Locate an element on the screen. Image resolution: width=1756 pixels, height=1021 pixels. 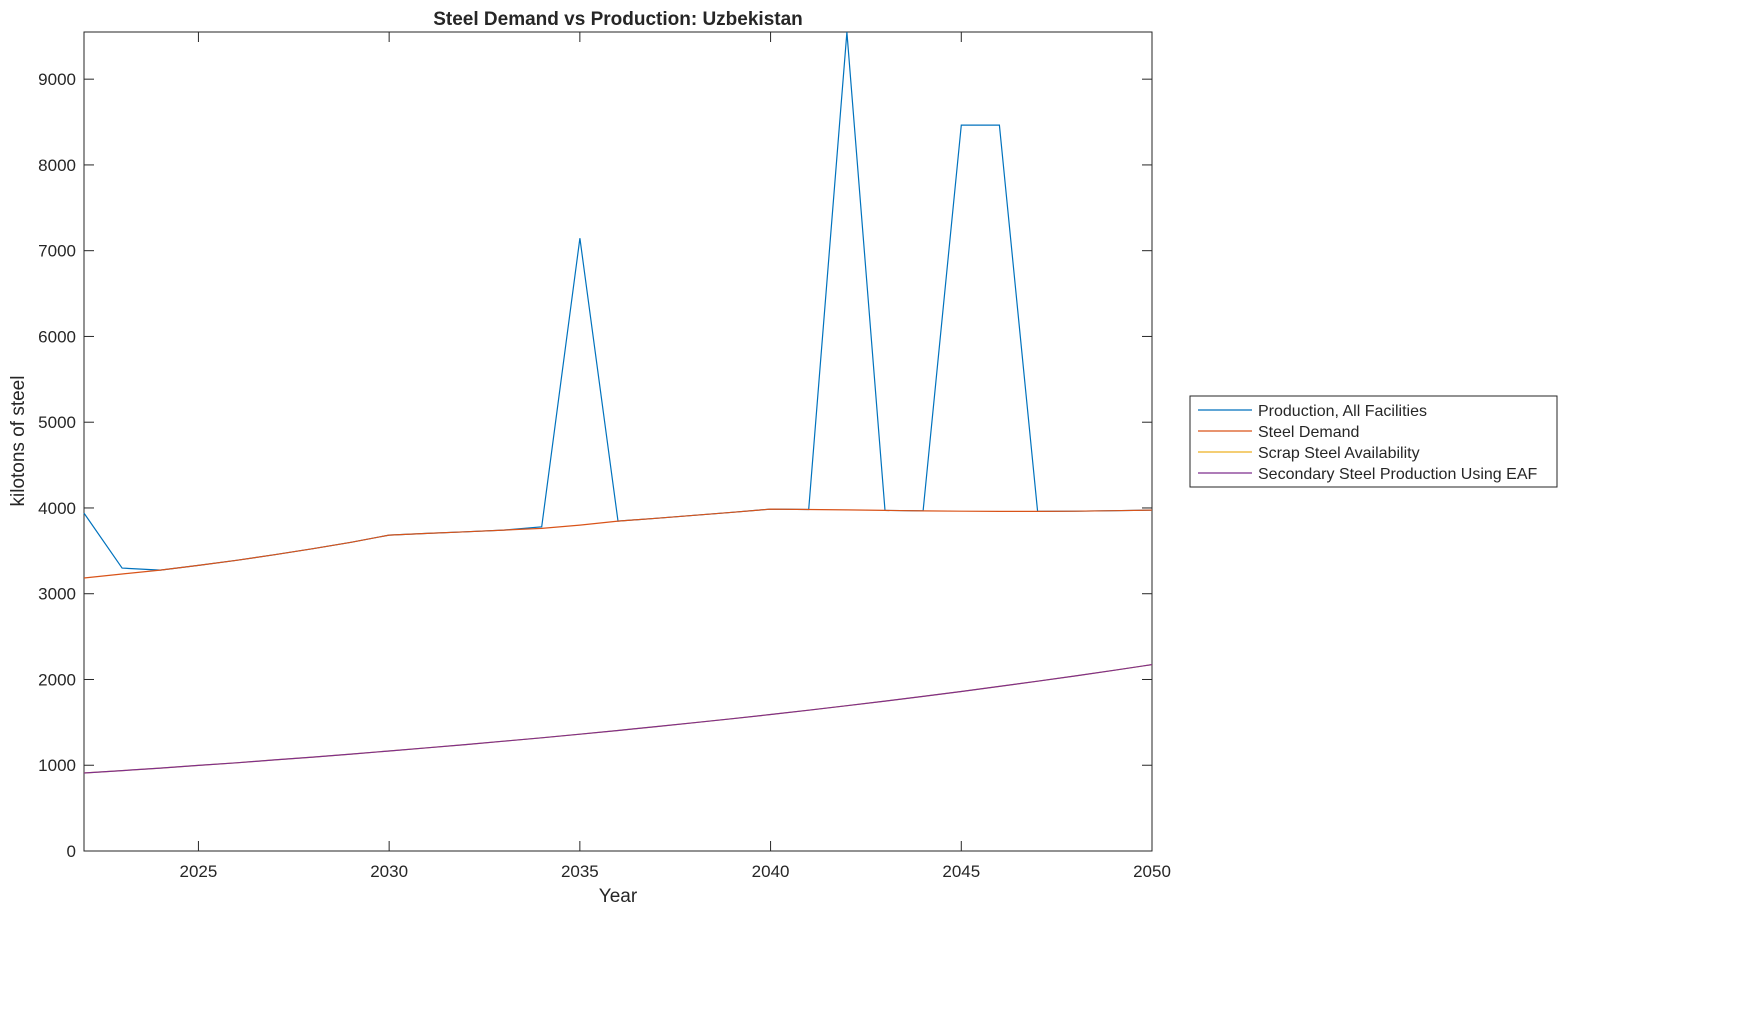
y-tick-label: 2000 is located at coordinates (57, 679).